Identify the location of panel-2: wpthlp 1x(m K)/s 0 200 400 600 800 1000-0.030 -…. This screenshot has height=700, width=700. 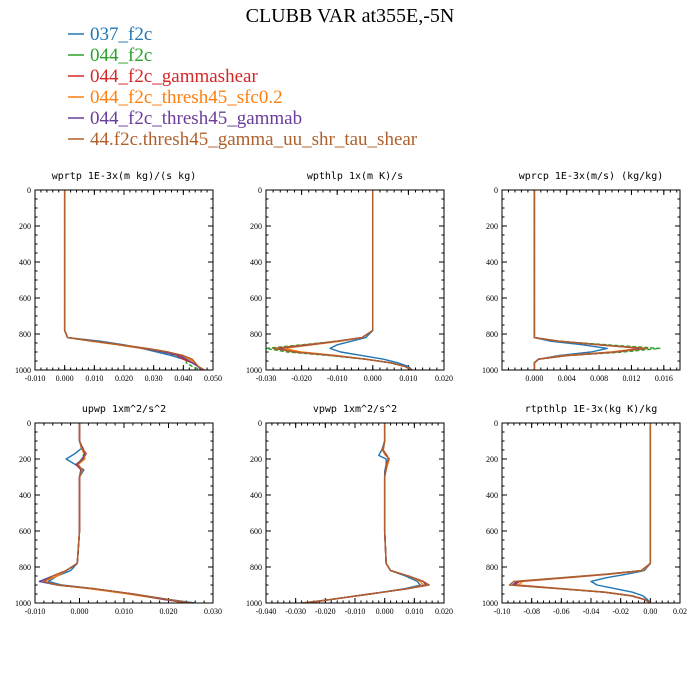
(349, 277).